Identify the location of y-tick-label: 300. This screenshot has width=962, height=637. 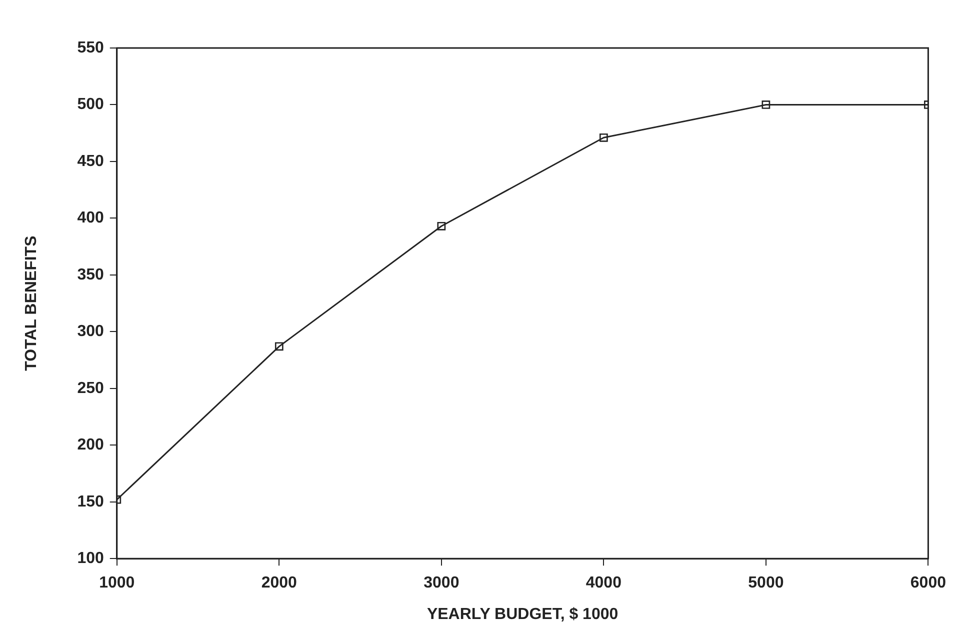
(90, 331).